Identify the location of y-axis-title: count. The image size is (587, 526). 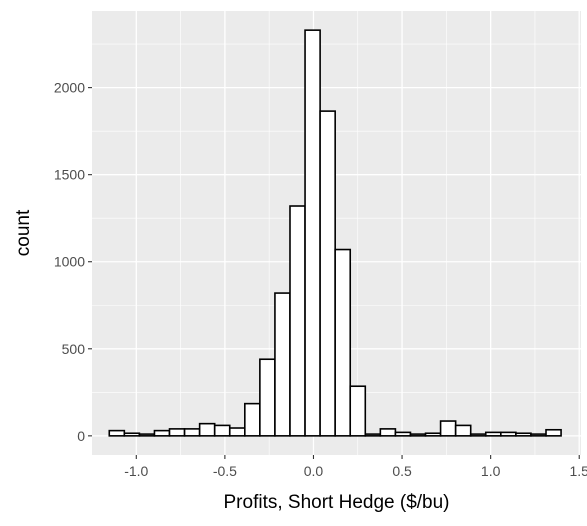
(23, 232).